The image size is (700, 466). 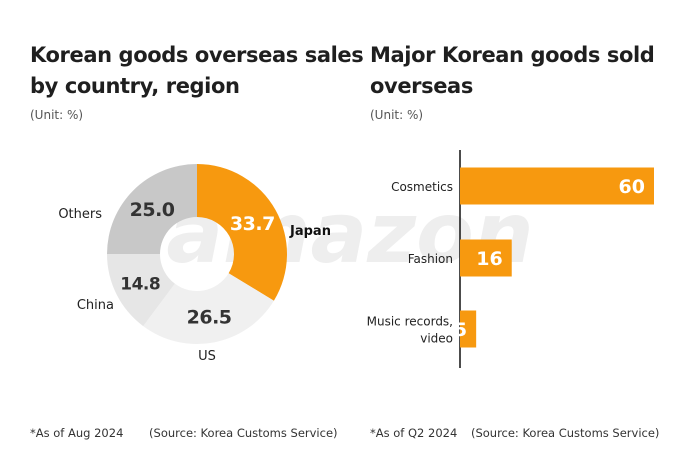 I want to click on donut-label-us: US, so click(x=207, y=356).